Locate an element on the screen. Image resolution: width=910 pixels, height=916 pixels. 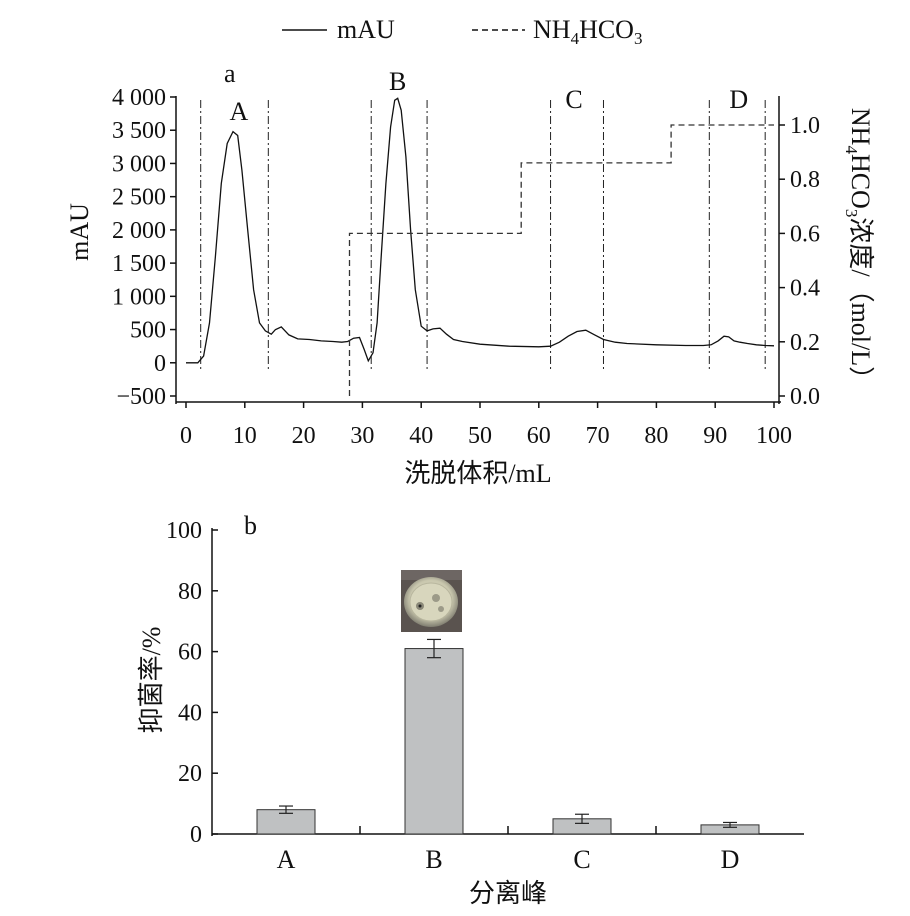
x-tick-label: 70 is located at coordinates (598, 436).